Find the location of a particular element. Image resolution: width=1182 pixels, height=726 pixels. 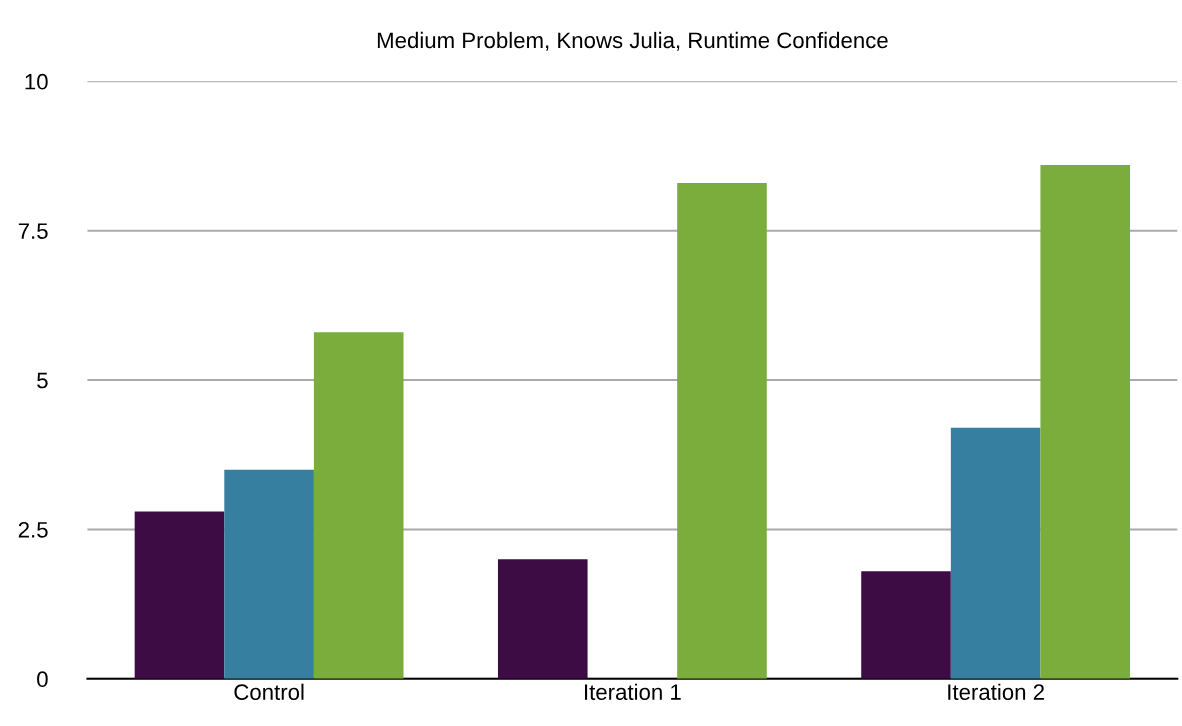

x-tick-label: Control is located at coordinates (269, 691).